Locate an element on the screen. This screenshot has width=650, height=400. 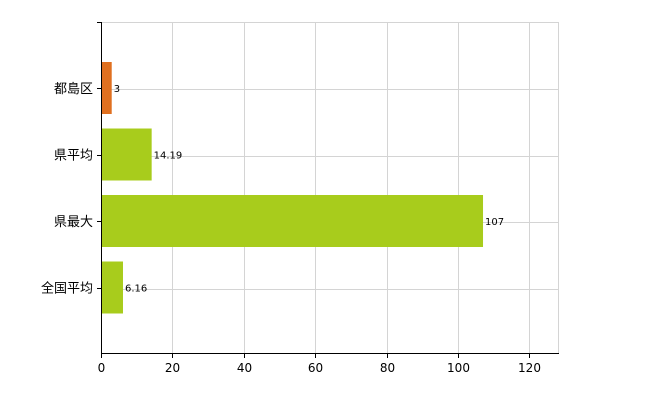
x-tick-label-4: 80 is located at coordinates (387, 368).